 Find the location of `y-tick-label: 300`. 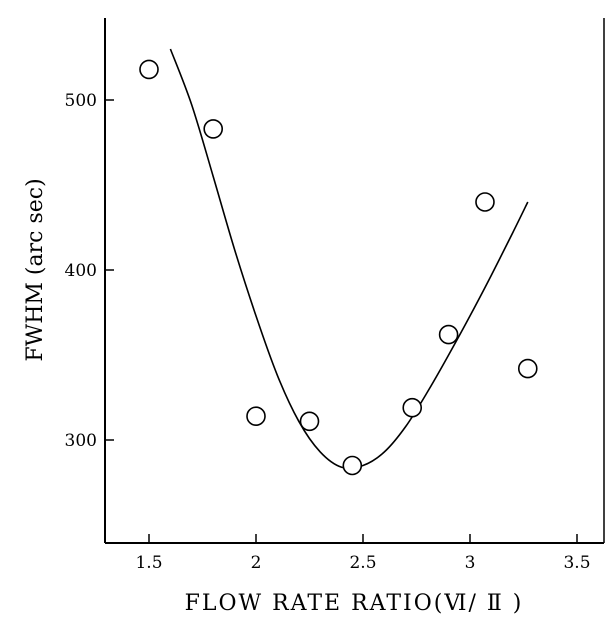

y-tick-label: 300 is located at coordinates (81, 441).